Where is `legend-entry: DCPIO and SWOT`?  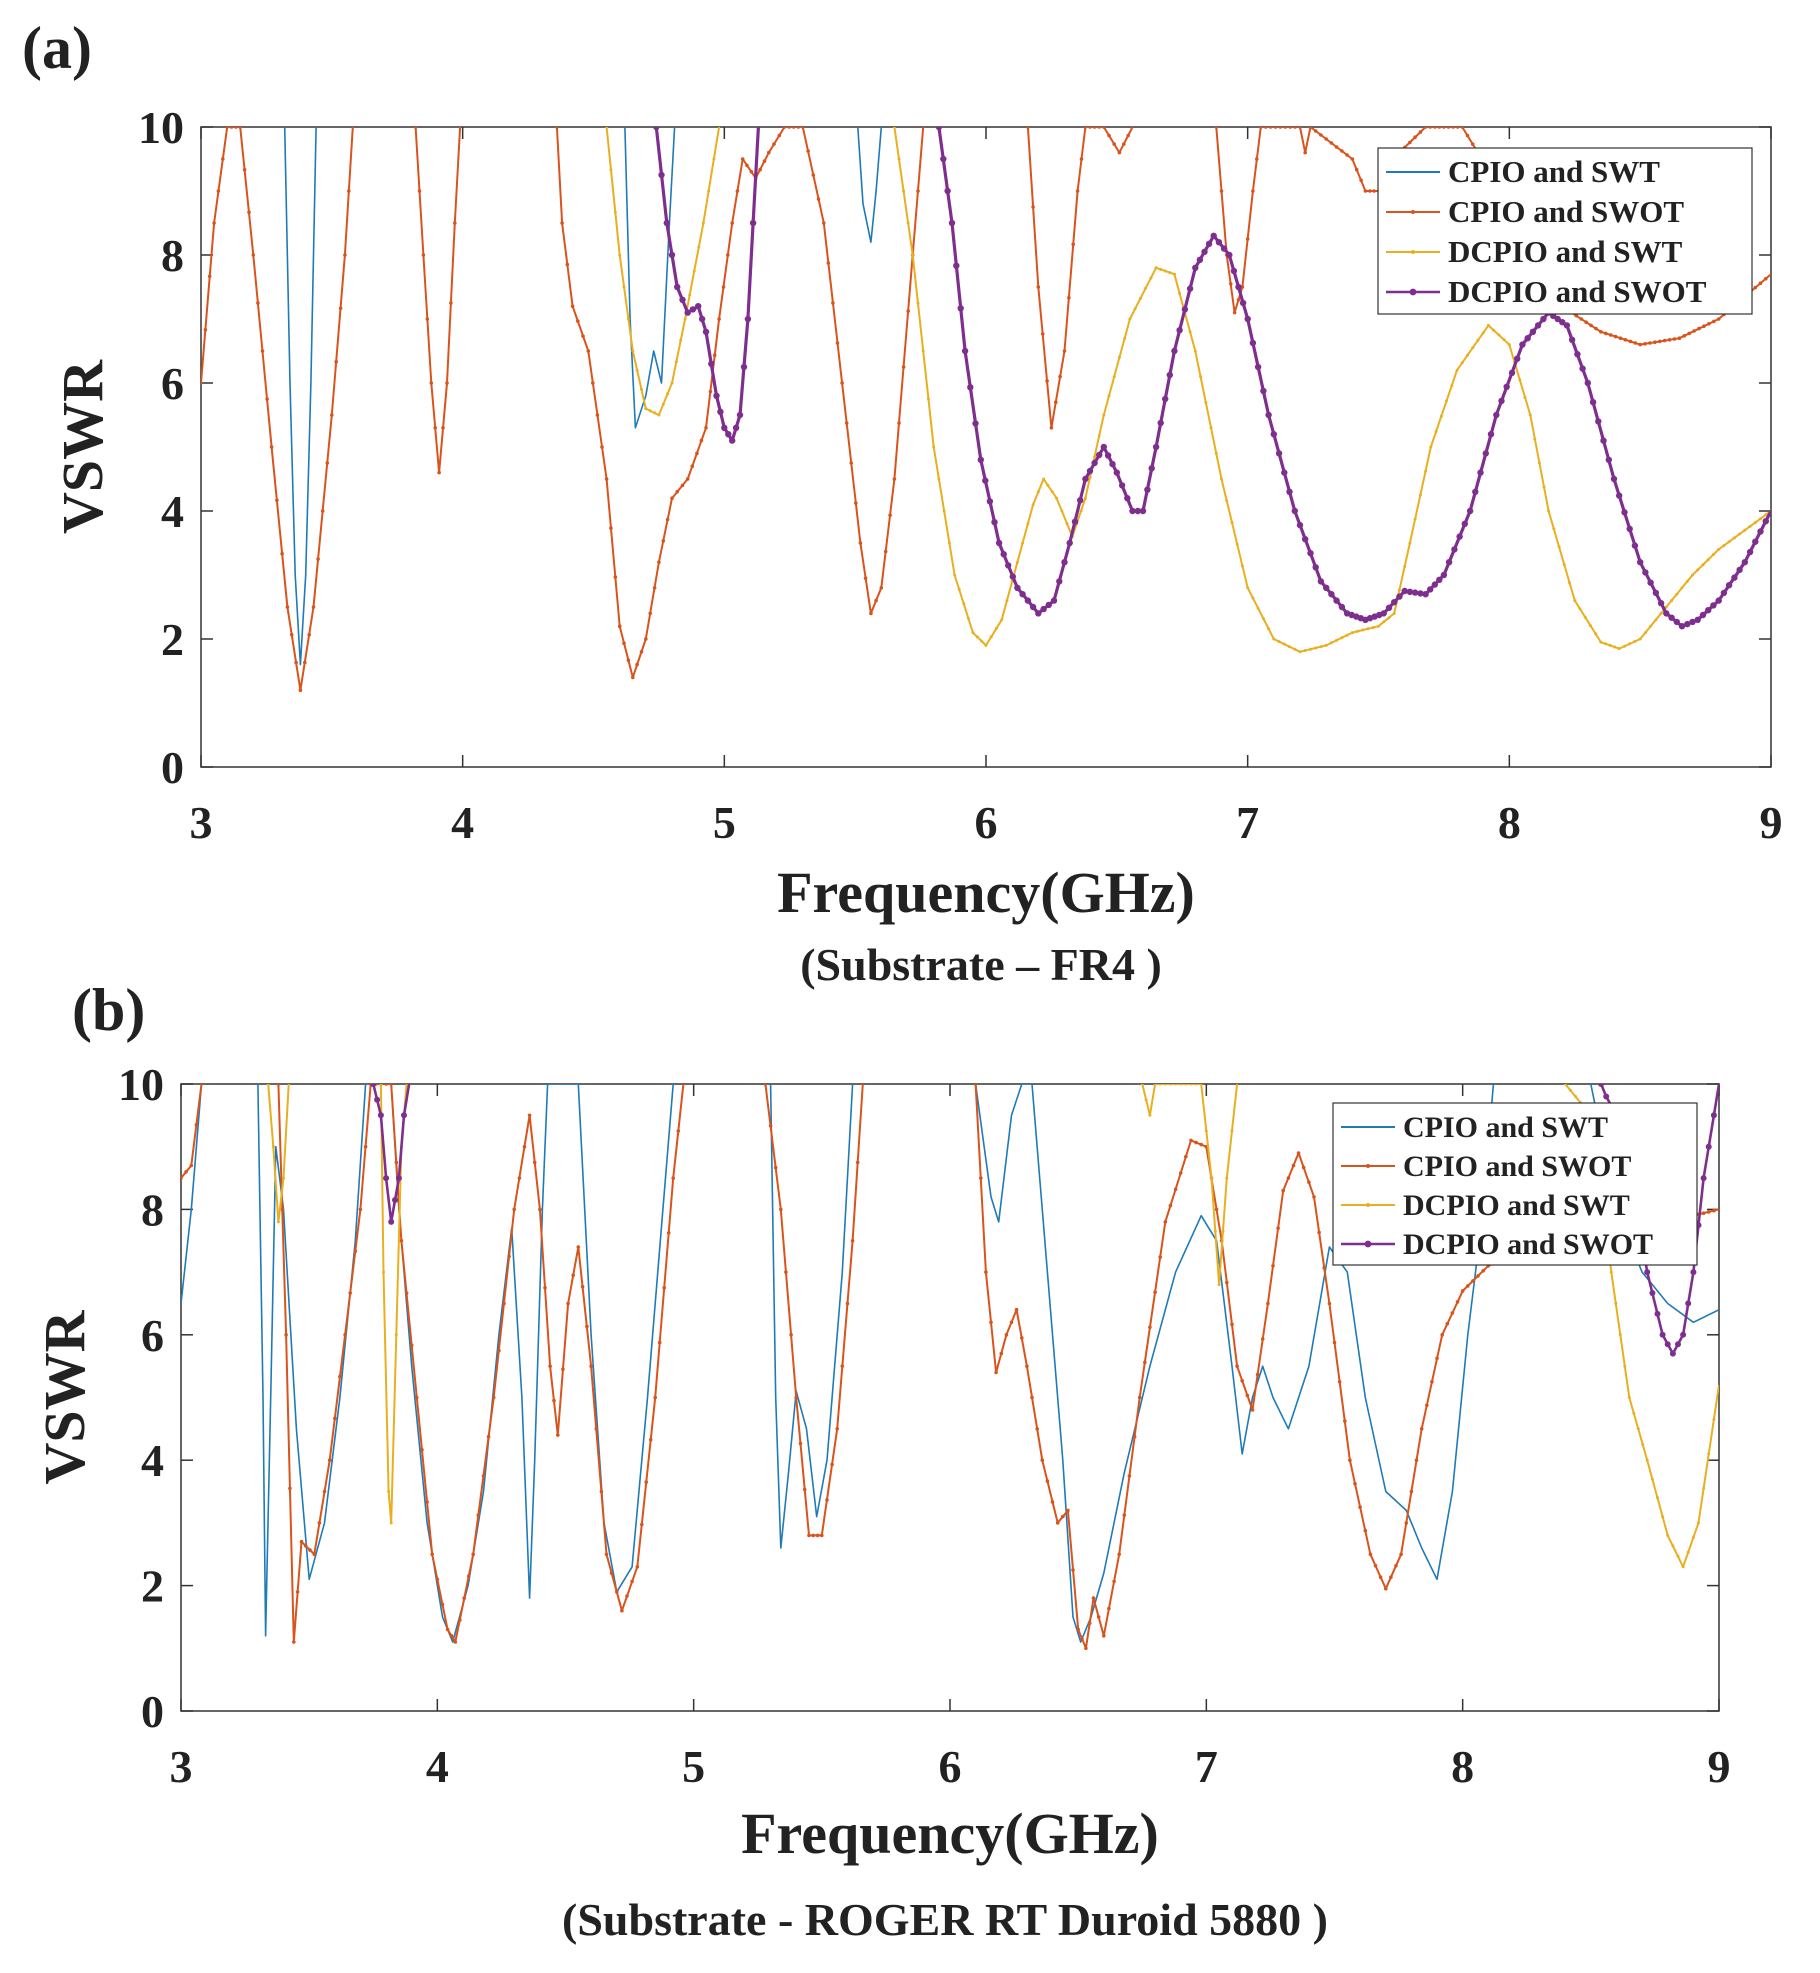
legend-entry: DCPIO and SWOT is located at coordinates (1528, 1244).